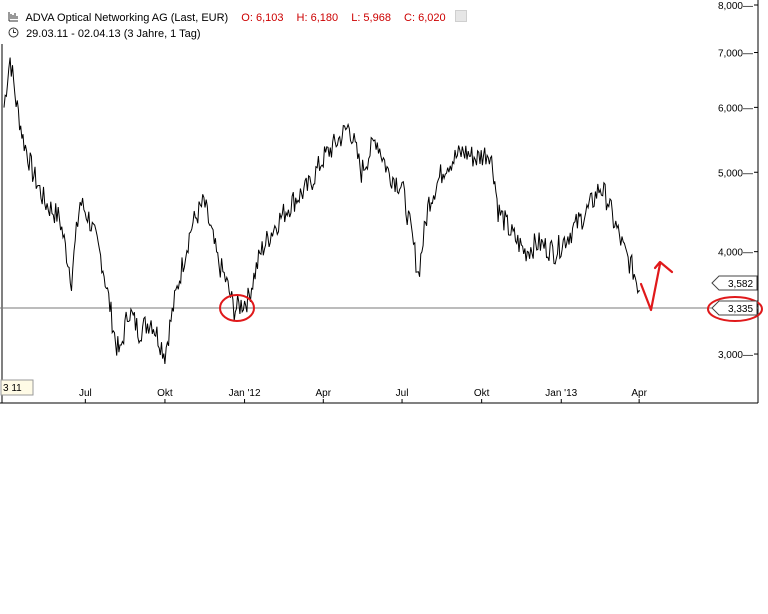 This screenshot has height=614, width=768. Describe the element at coordinates (735, 355) in the screenshot. I see `y-tick-label: 3,000—` at that location.